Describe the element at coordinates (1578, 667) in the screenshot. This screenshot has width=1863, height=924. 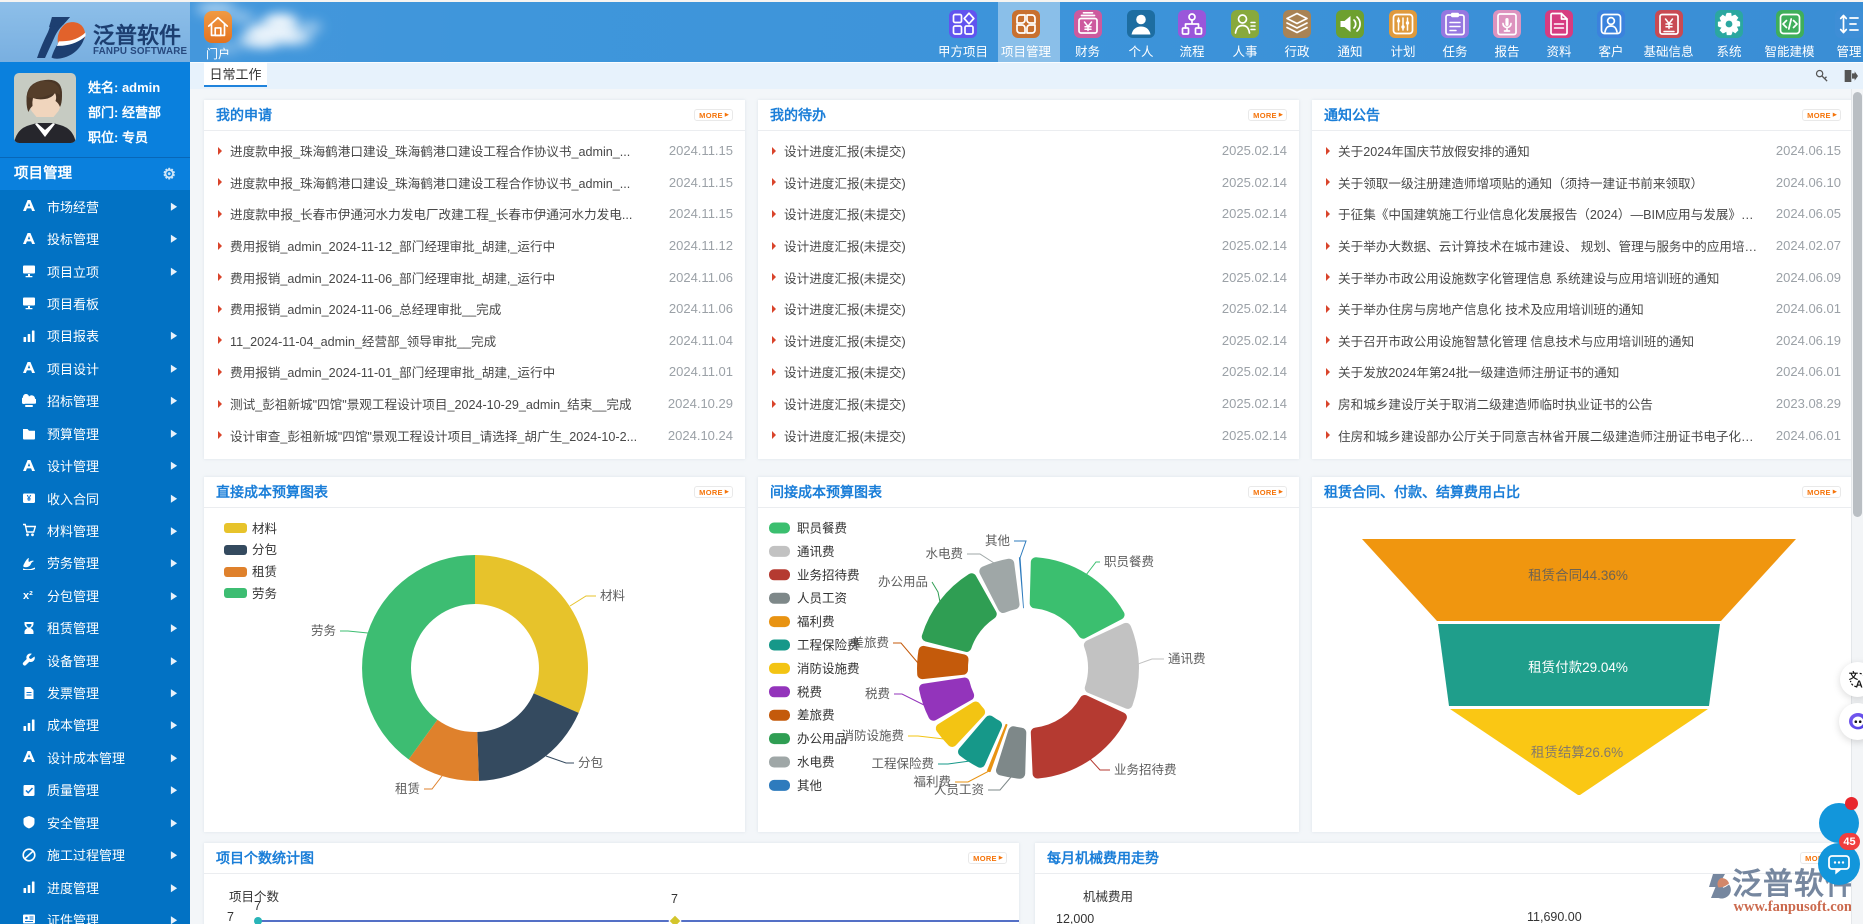
I see `svg-text: 租赁付款29.04%` at that location.